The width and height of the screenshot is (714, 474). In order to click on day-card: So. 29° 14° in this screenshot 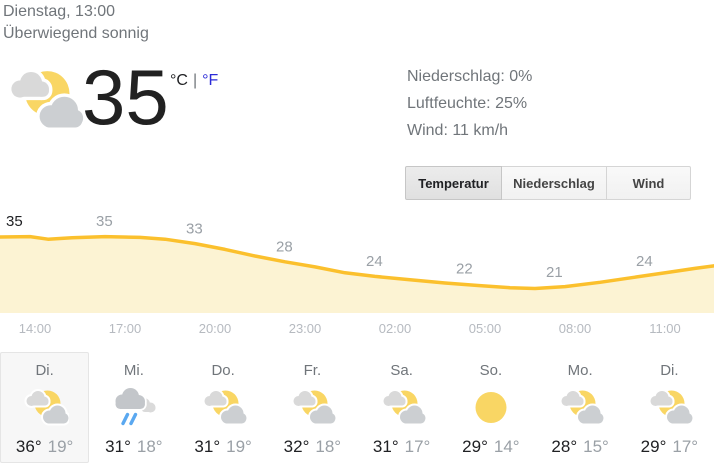, I will do `click(491, 407)`.